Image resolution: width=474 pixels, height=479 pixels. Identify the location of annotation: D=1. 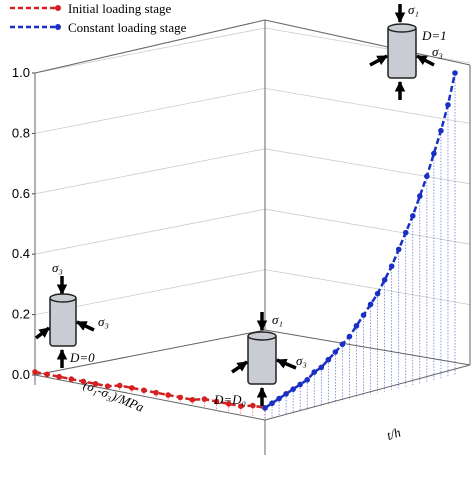
(434, 35).